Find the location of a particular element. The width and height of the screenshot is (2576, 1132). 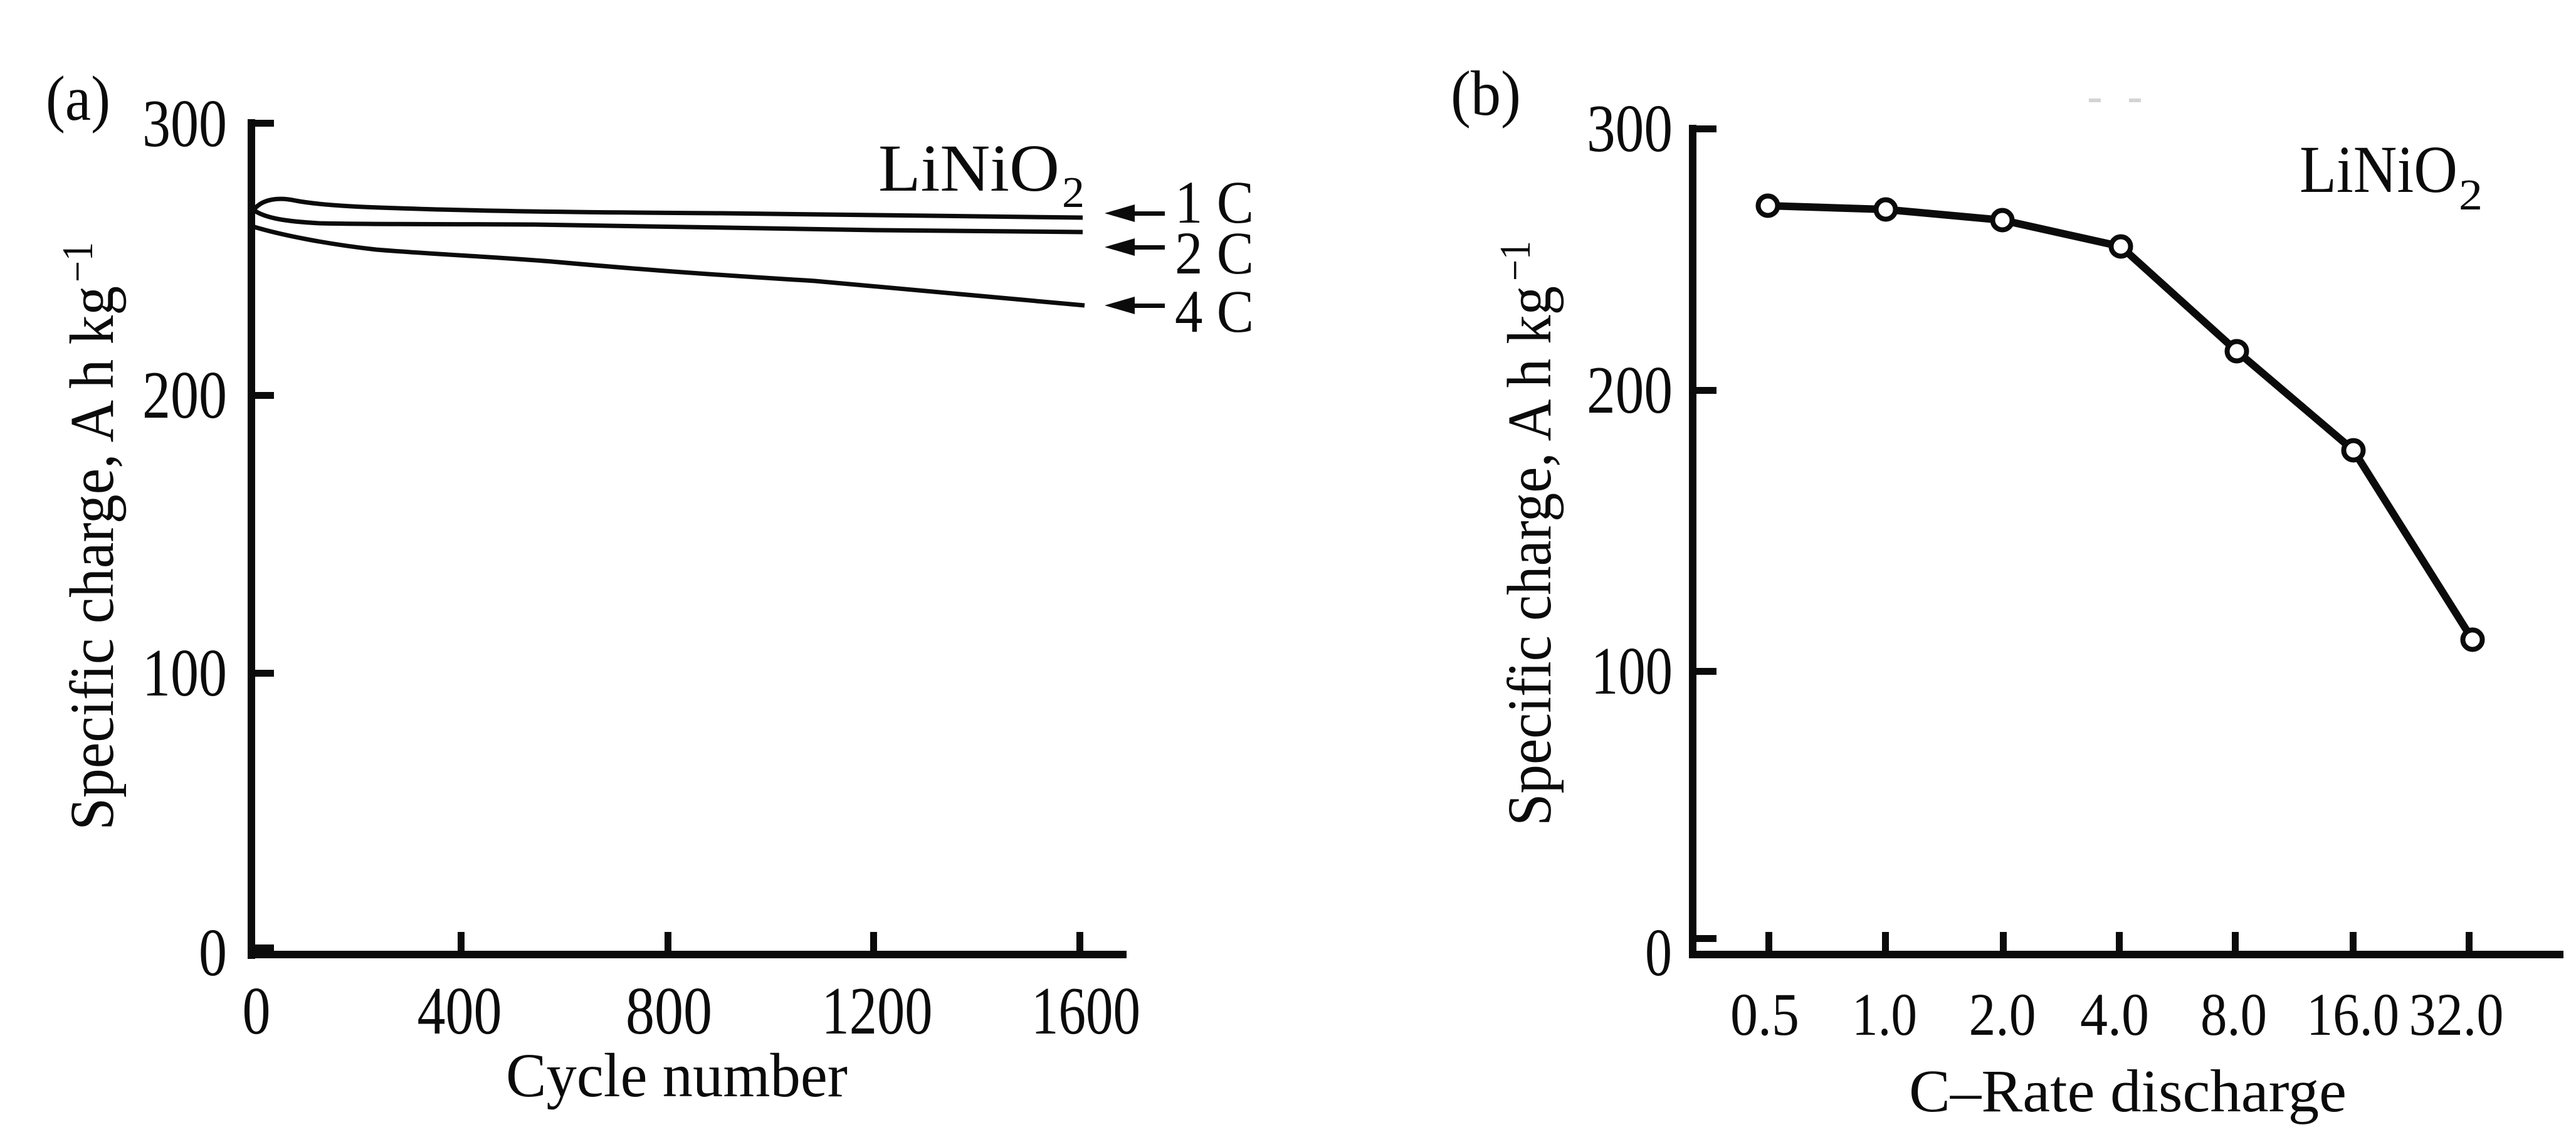

svg-text: (b) is located at coordinates (1486, 93).